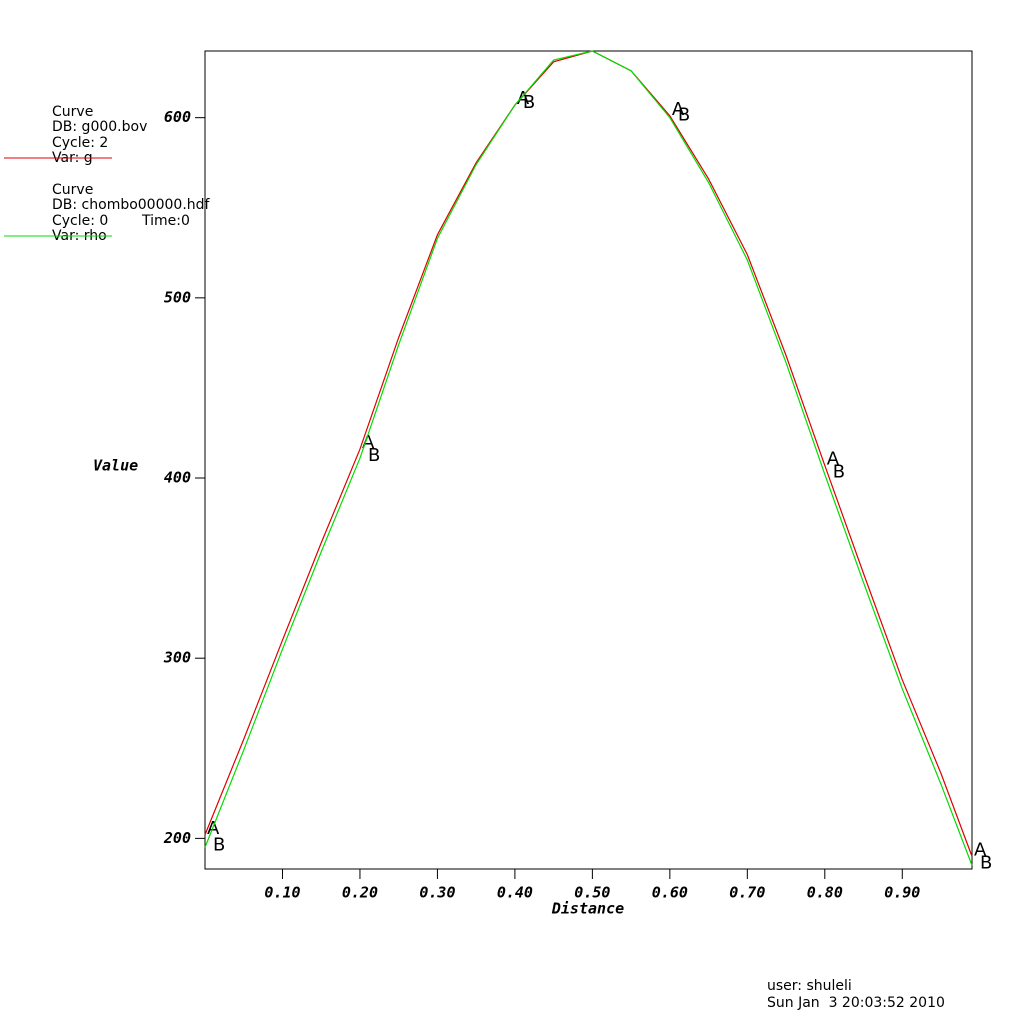 Image resolution: width=1024 pixels, height=1024 pixels. Describe the element at coordinates (670, 893) in the screenshot. I see `x-tick-label: 0.60` at that location.